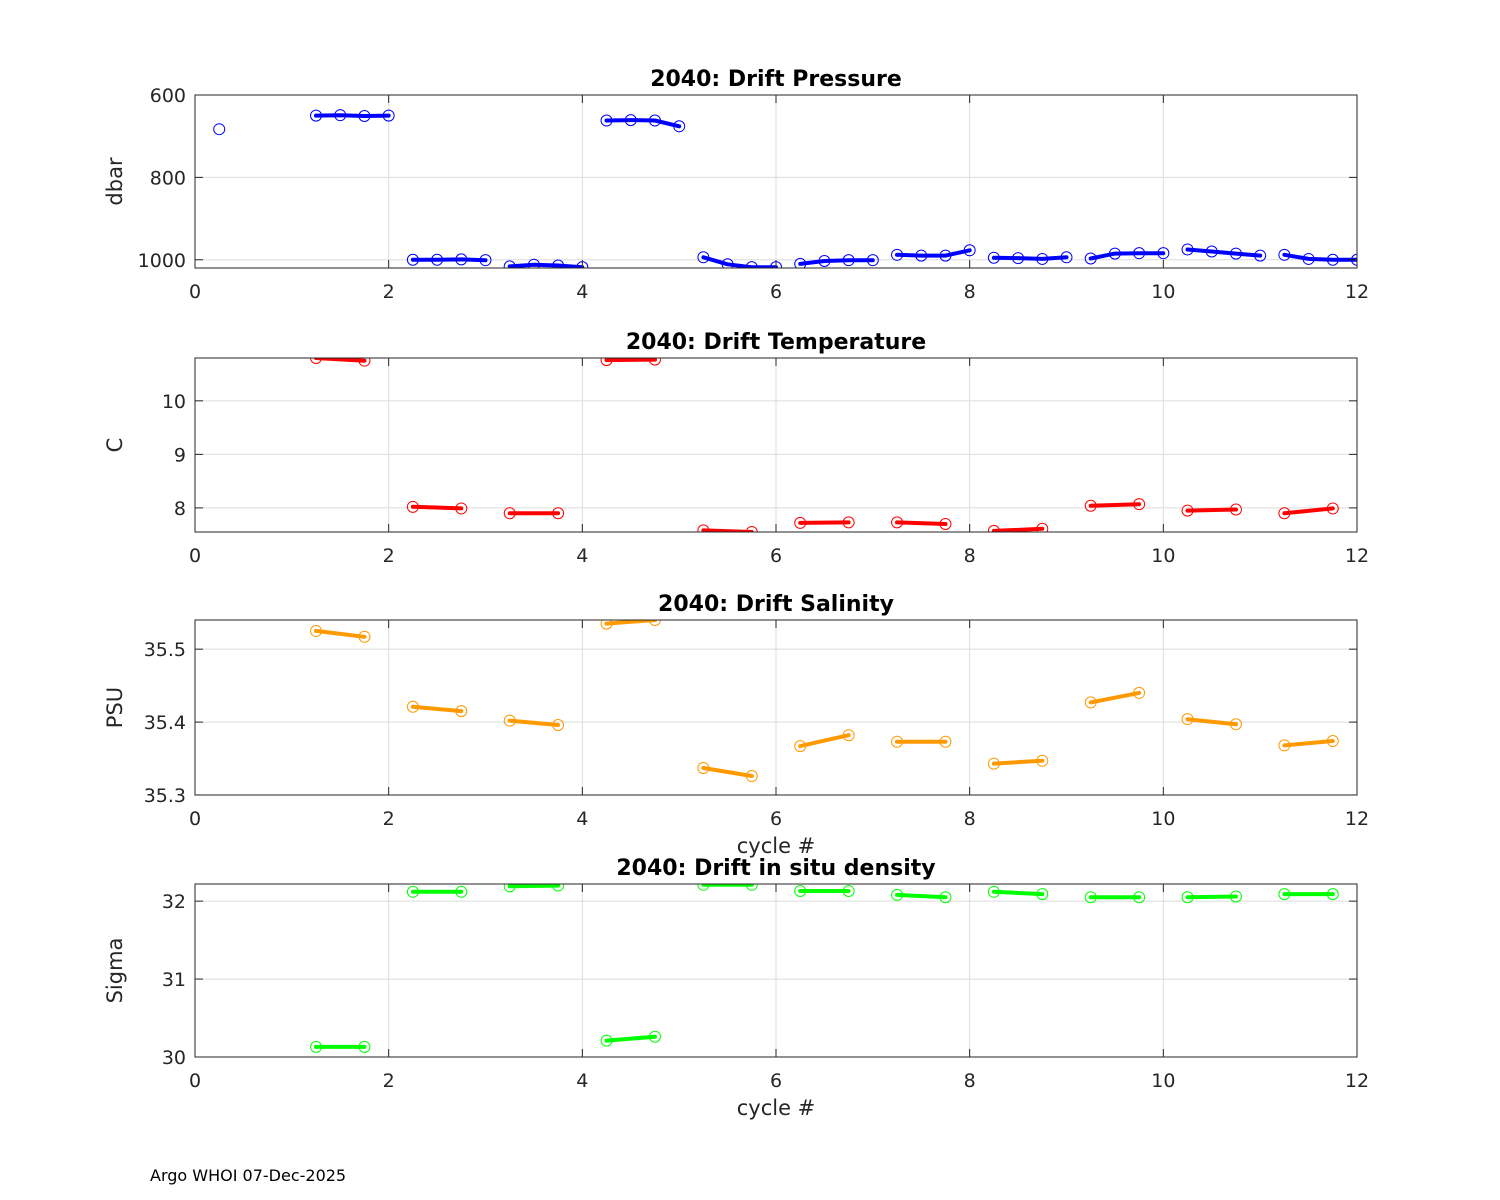 The width and height of the screenshot is (1500, 1200). Describe the element at coordinates (1163, 556) in the screenshot. I see `x-tick-label: 10` at that location.